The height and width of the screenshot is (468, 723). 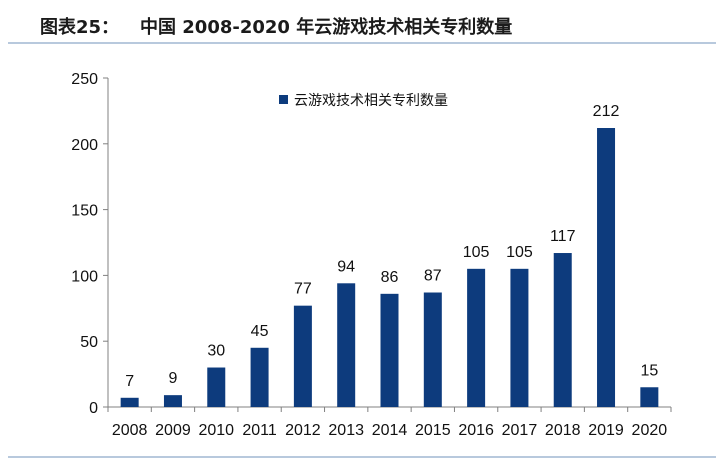 What do you see at coordinates (433, 276) in the screenshot?
I see `data-label: 87` at bounding box center [433, 276].